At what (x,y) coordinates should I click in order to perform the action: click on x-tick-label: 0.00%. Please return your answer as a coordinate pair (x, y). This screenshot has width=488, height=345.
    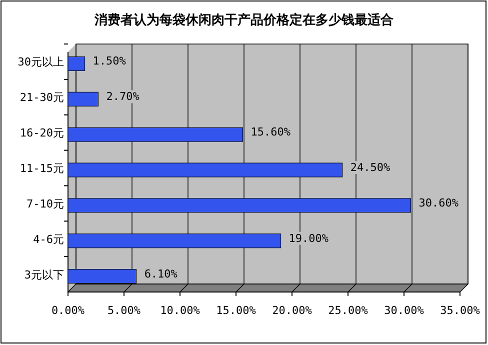
    Looking at the image, I should click on (68, 310).